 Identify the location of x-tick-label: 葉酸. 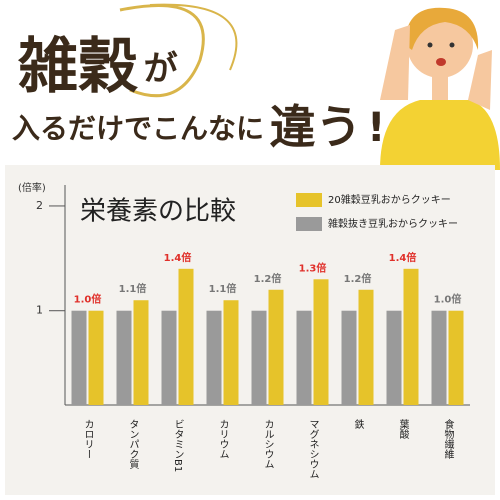
(403, 429).